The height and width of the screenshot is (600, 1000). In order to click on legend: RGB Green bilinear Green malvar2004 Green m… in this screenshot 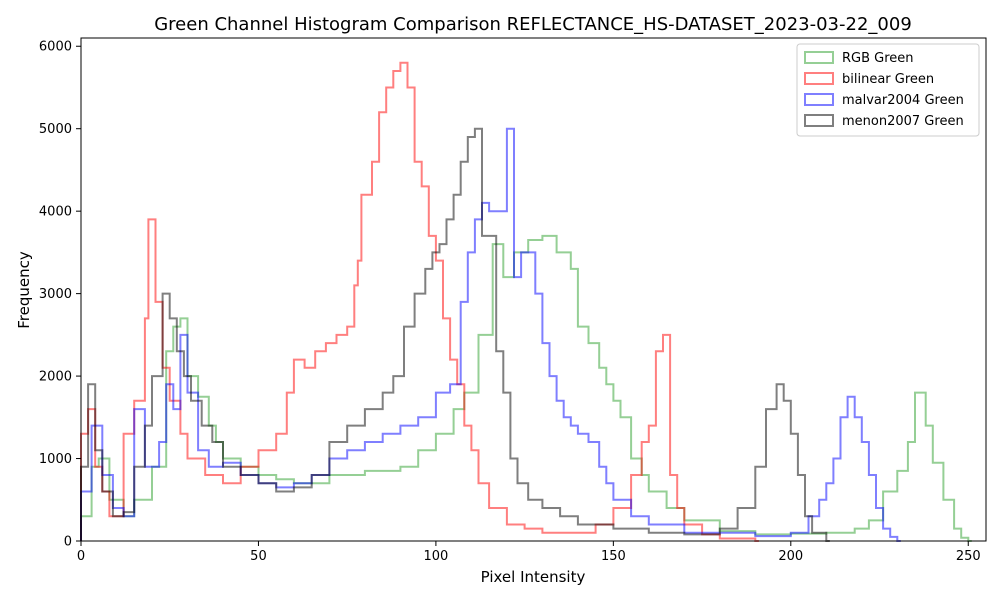, I will do `click(888, 90)`.